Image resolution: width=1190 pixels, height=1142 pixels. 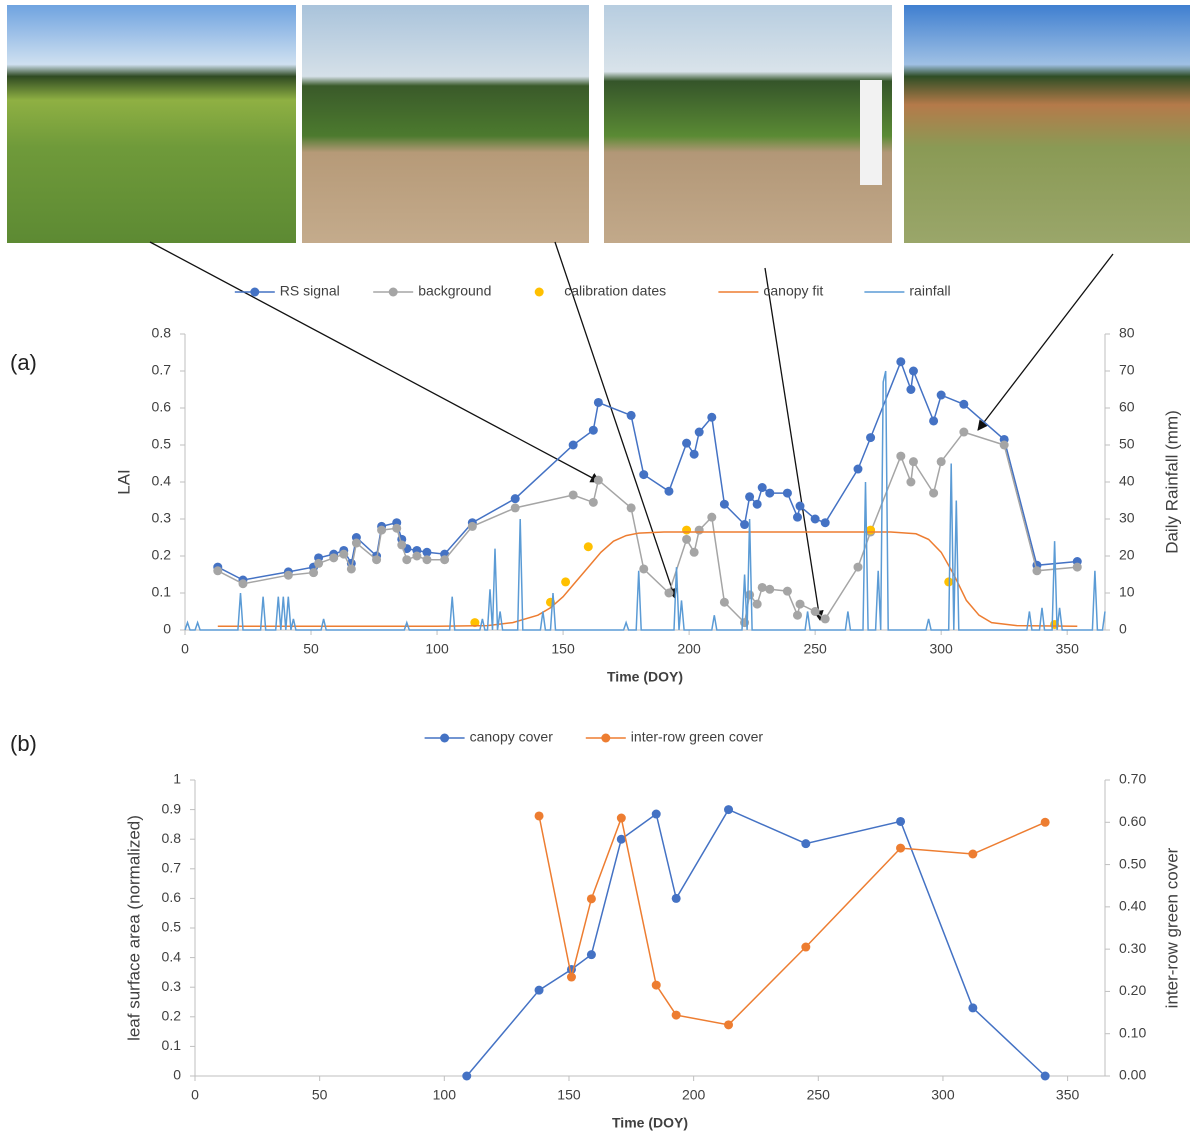 What do you see at coordinates (512, 737) in the screenshot?
I see `legend-label: canopy cover` at bounding box center [512, 737].